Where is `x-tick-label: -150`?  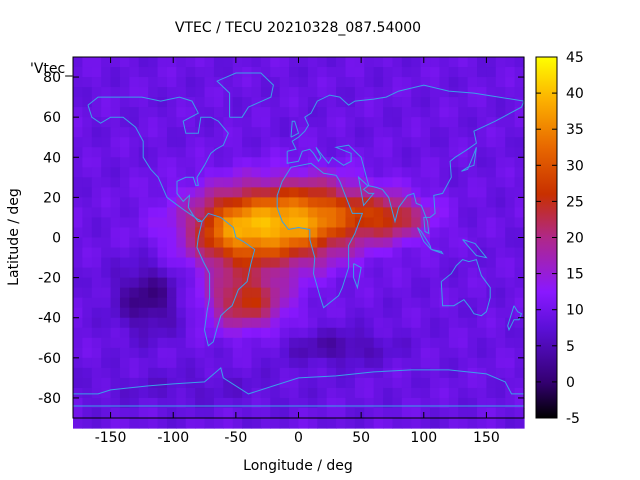
x-tick-label: -150 is located at coordinates (111, 438).